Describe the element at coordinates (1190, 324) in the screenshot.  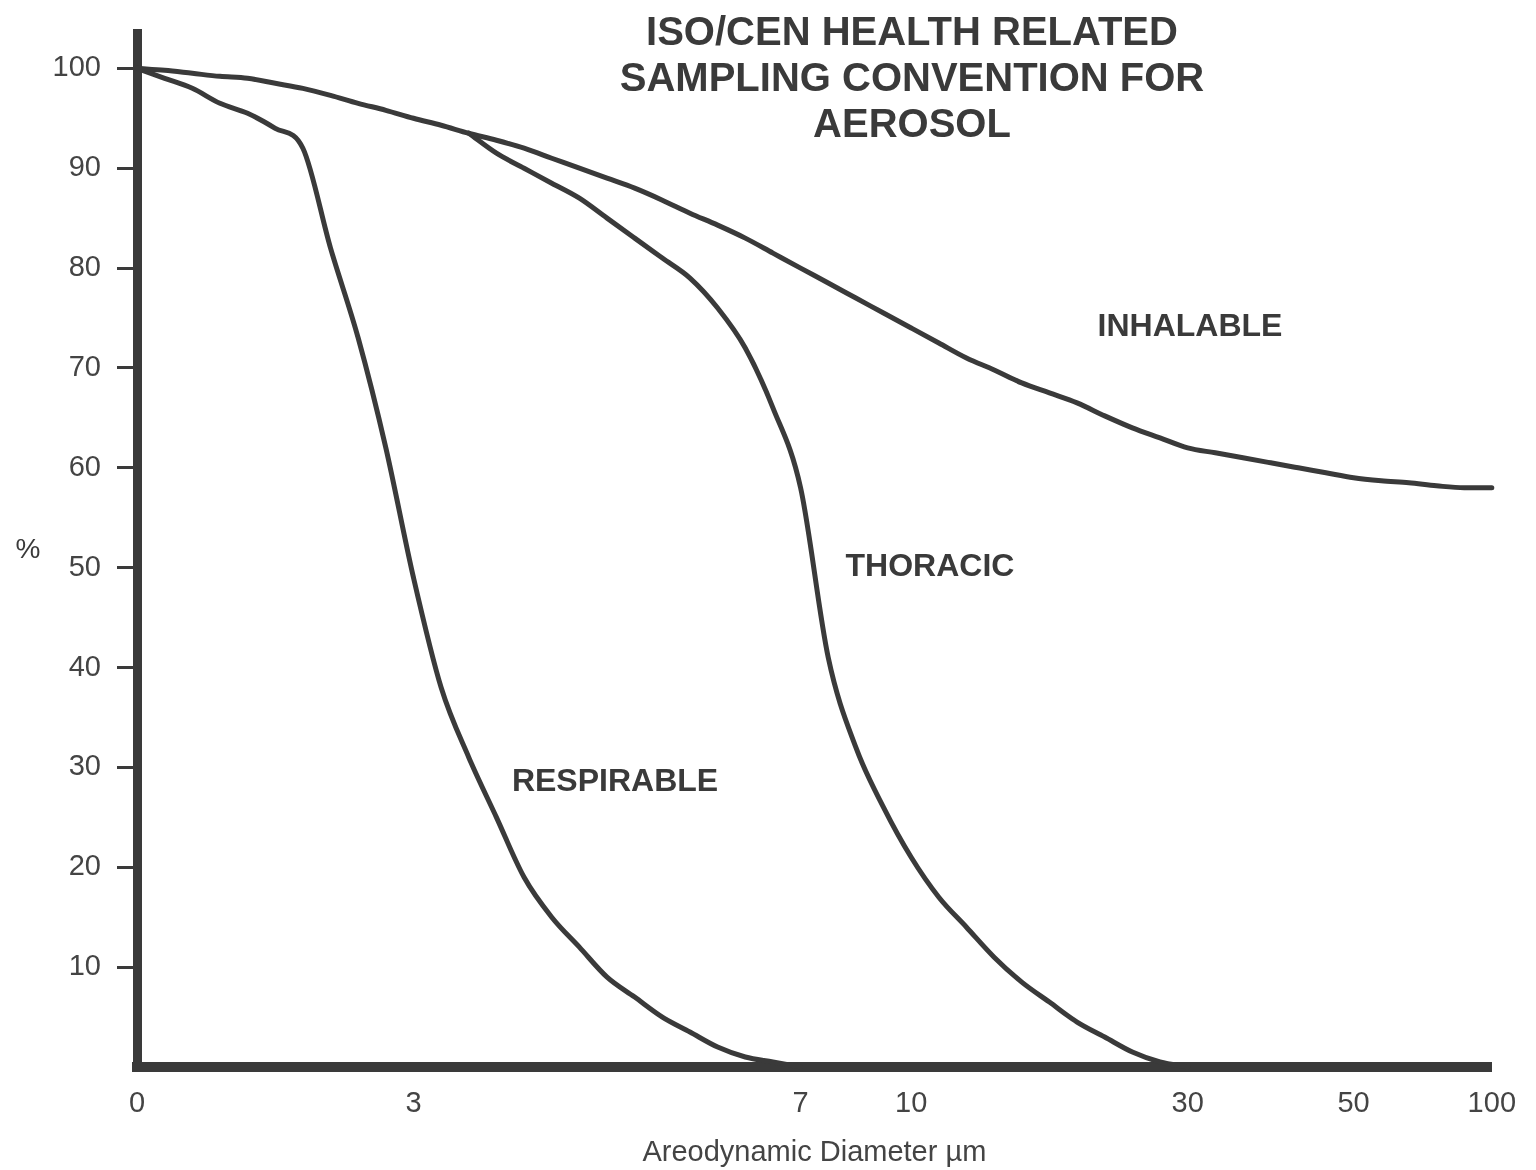
I see `series-label: INHALABLE` at that location.